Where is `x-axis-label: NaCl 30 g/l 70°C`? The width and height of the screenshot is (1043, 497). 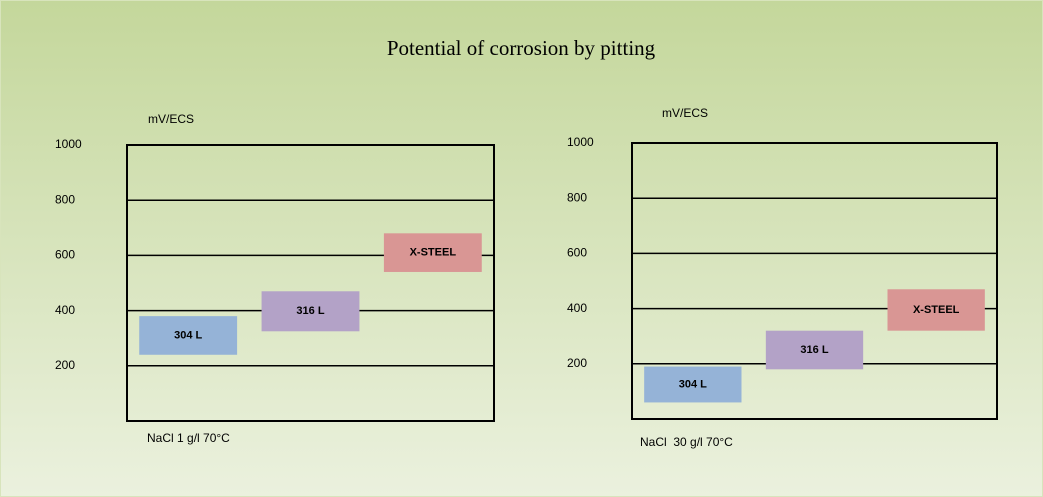
x-axis-label: NaCl 30 g/l 70°C is located at coordinates (686, 442).